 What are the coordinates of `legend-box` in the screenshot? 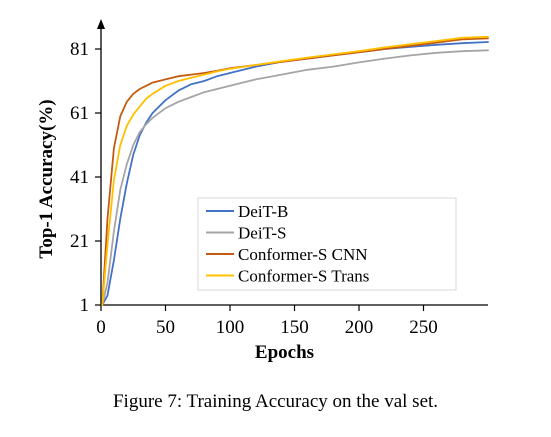 It's located at (327, 244).